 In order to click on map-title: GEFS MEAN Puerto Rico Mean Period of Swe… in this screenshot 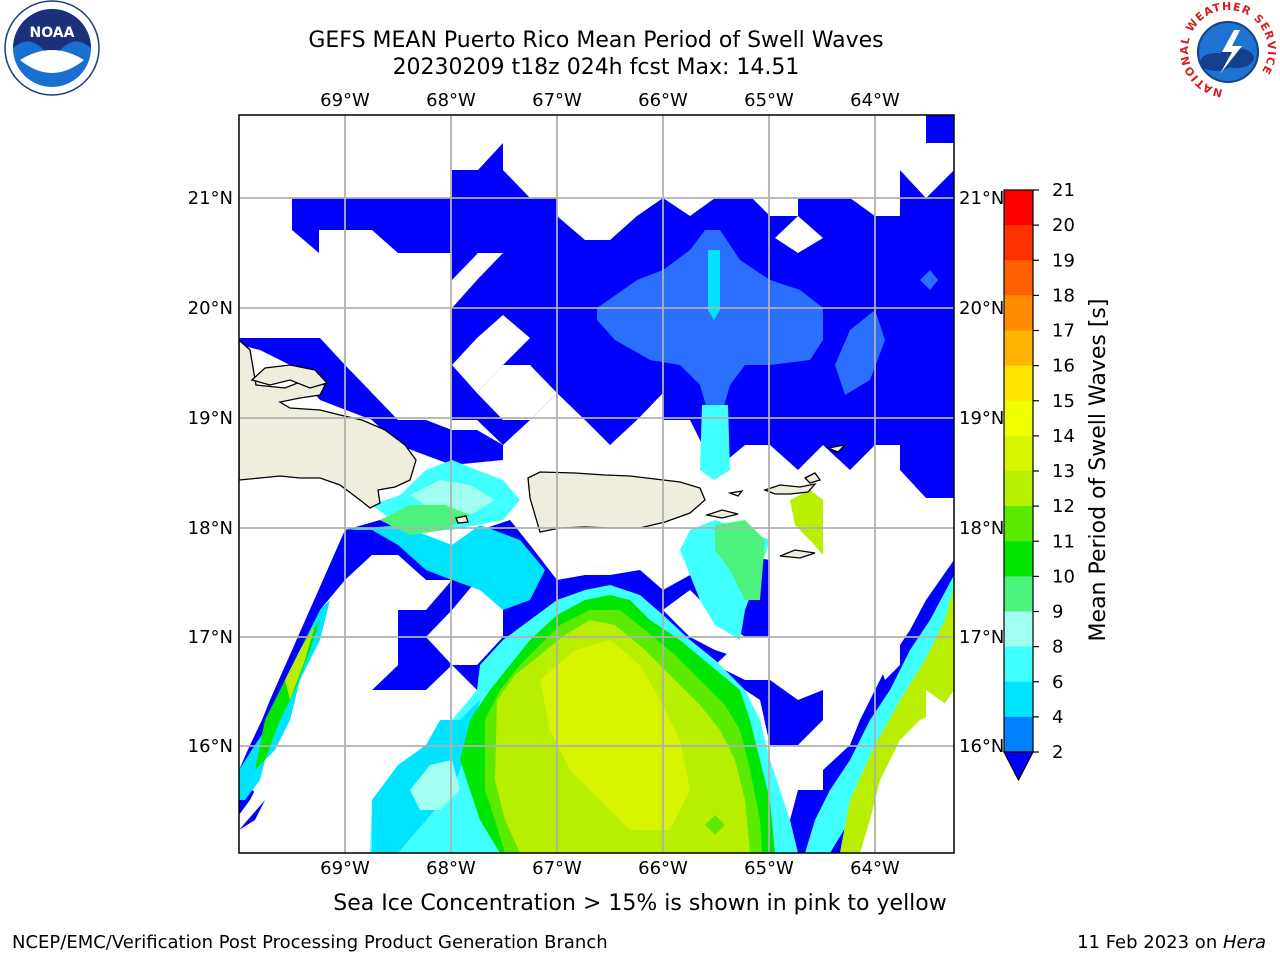, I will do `click(596, 40)`.